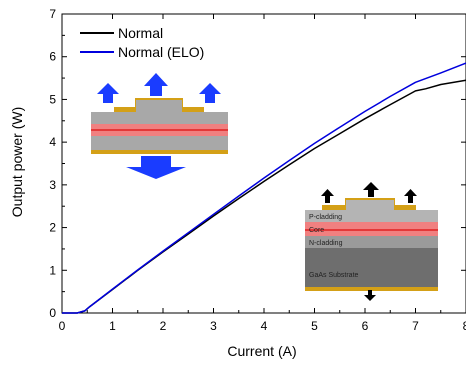  Describe the element at coordinates (365, 326) in the screenshot. I see `x-tick-label: 6` at that location.